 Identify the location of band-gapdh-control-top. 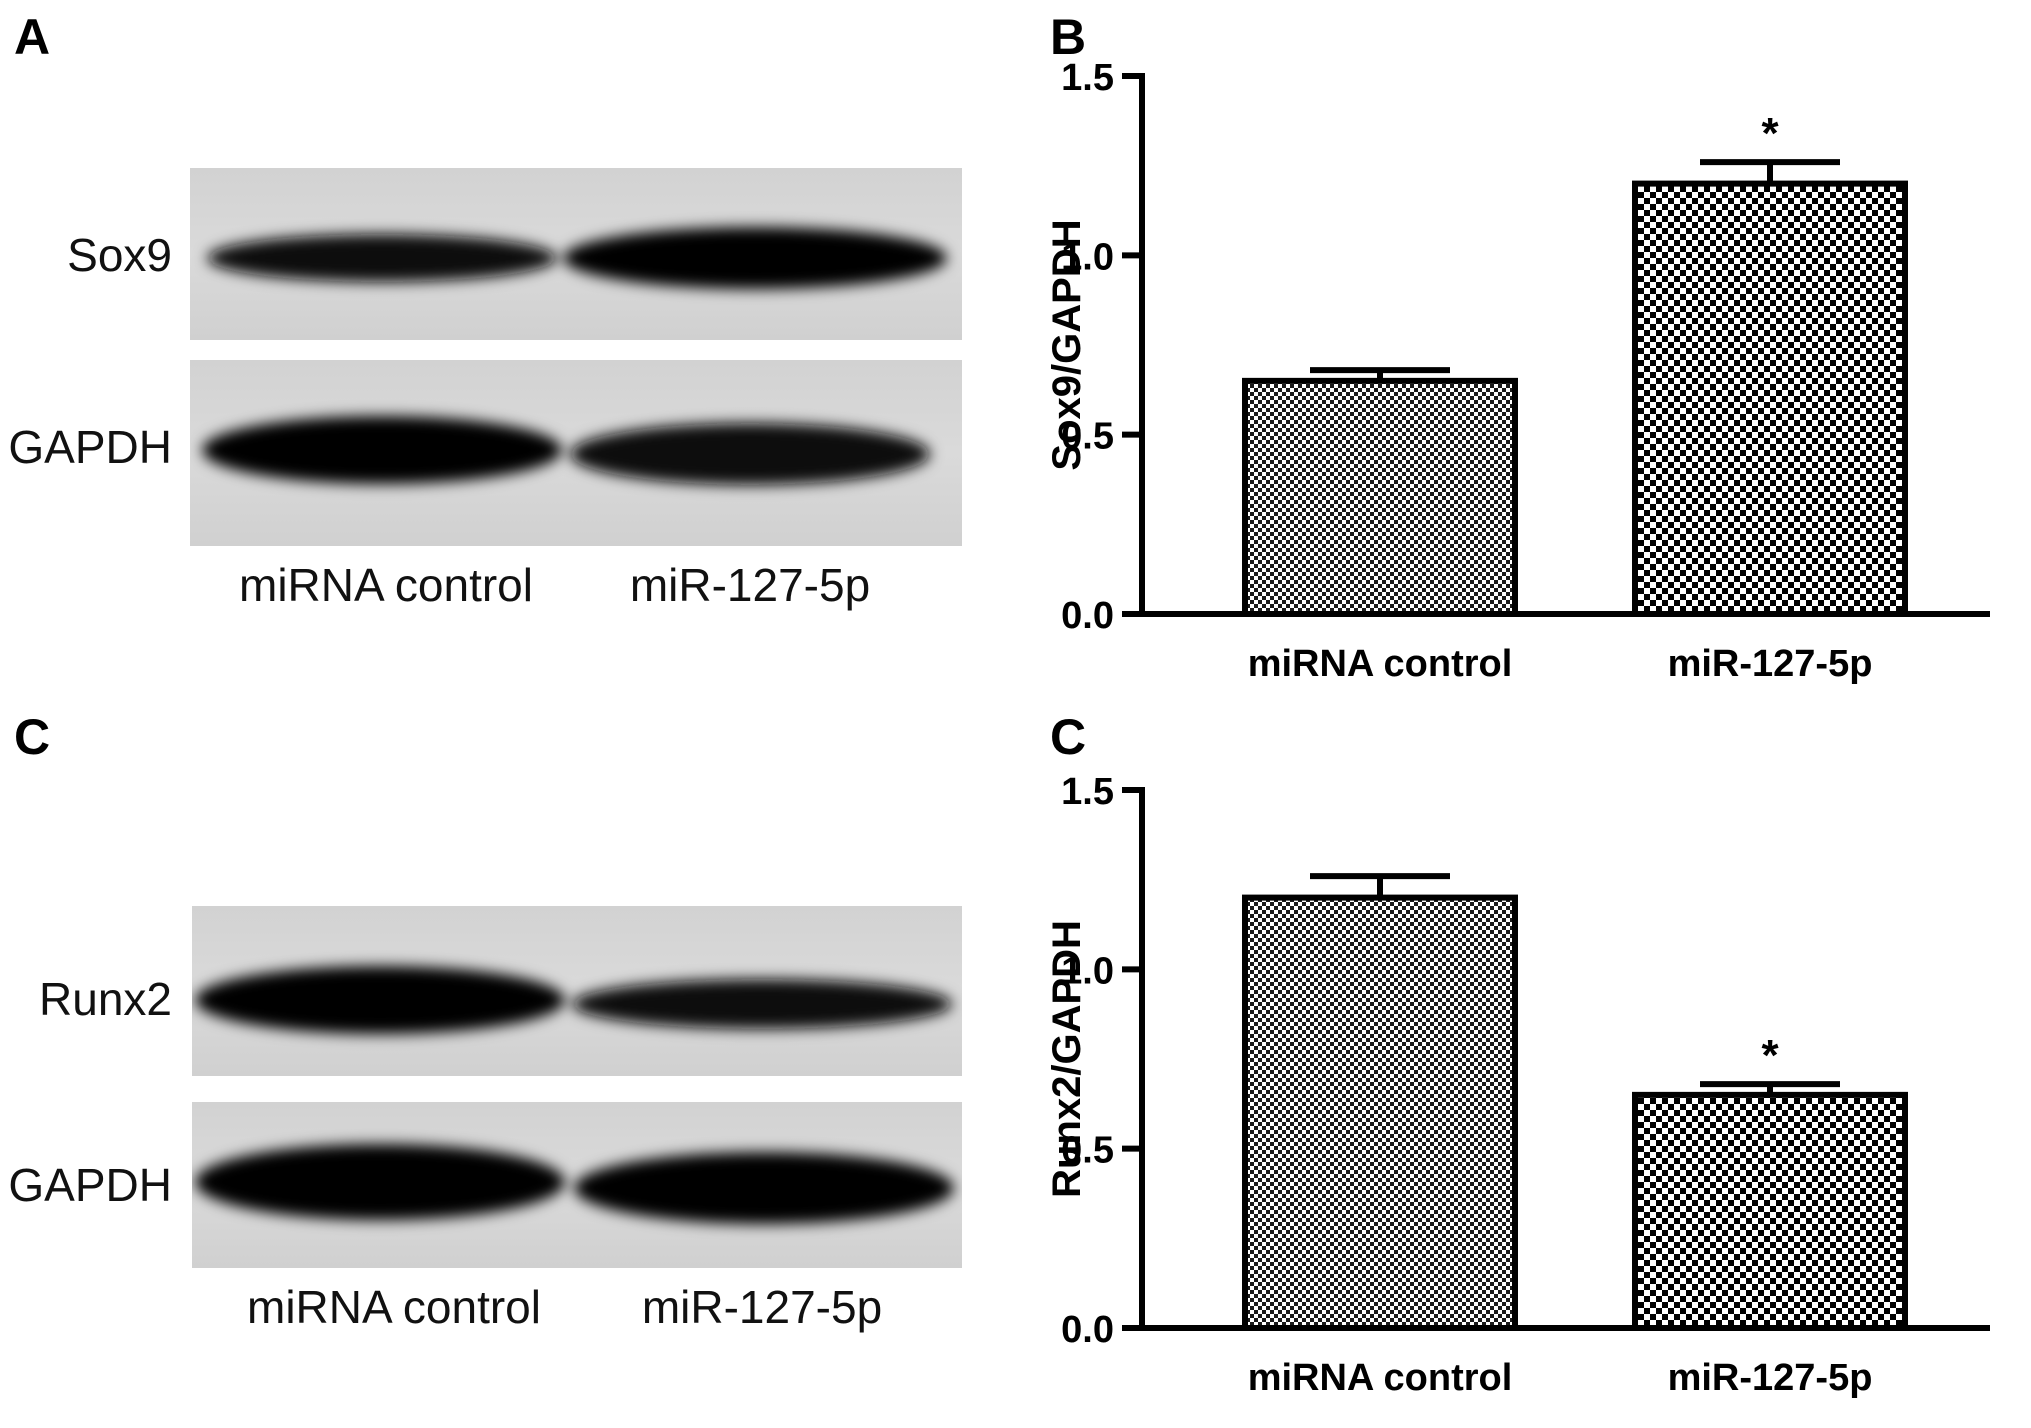
(382, 450).